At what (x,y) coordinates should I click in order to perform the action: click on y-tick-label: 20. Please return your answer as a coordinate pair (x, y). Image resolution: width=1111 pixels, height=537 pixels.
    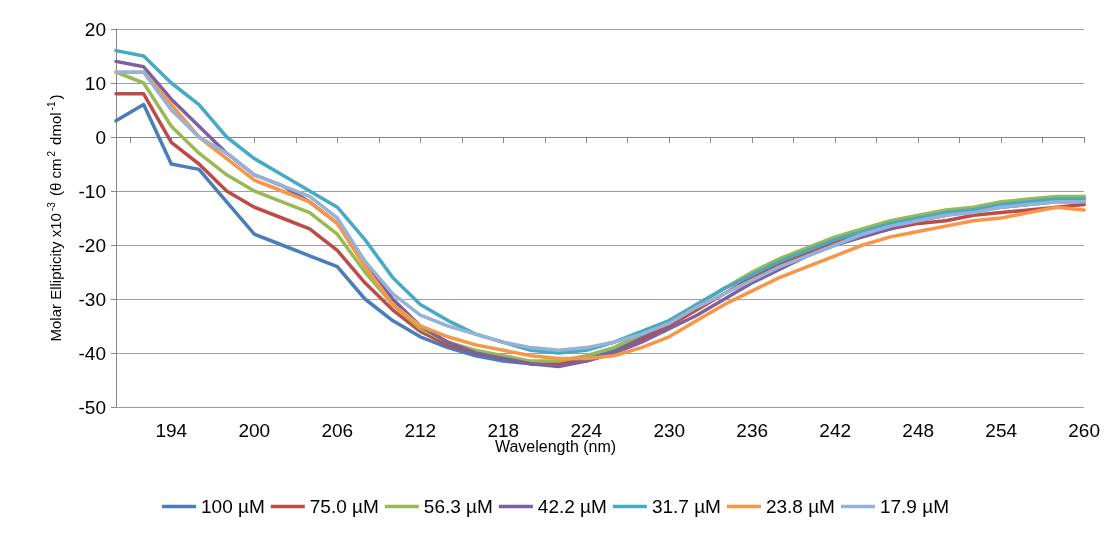
    Looking at the image, I should click on (95, 29).